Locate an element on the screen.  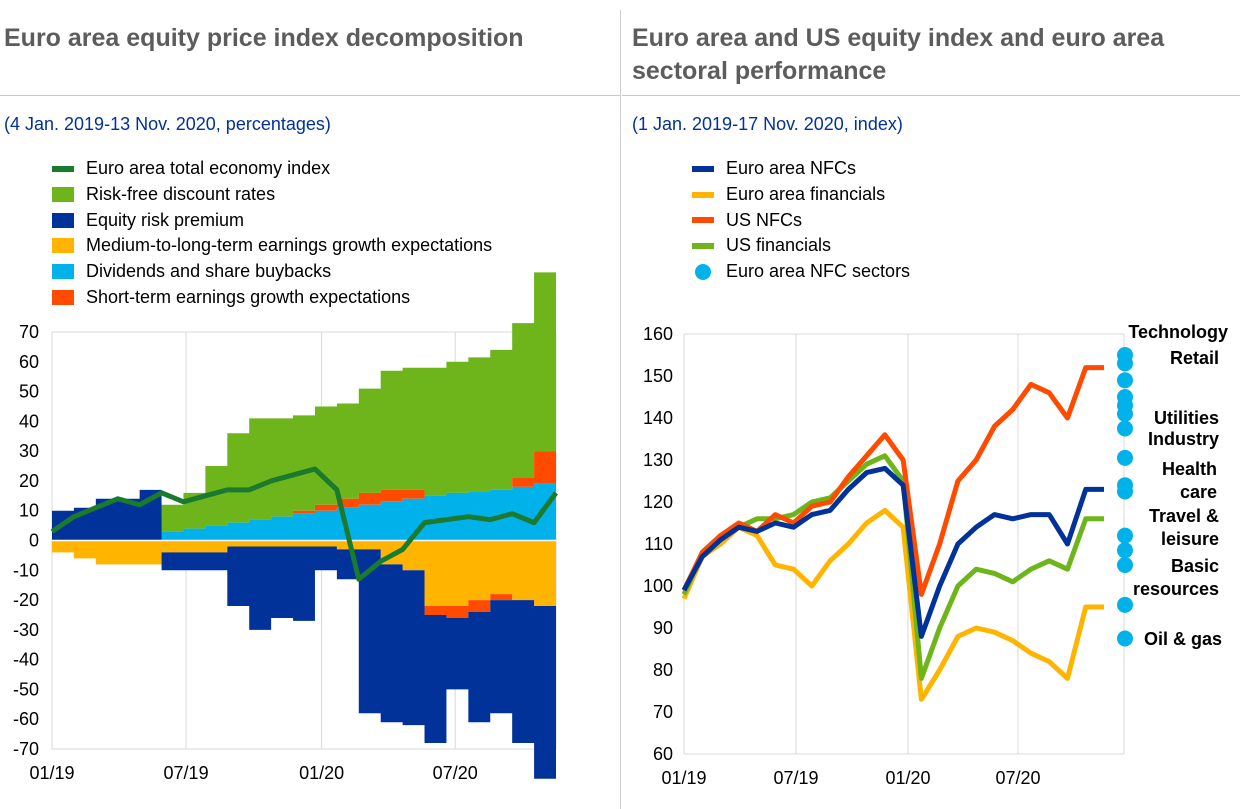
sector-dot-retail is located at coordinates (1125, 363).